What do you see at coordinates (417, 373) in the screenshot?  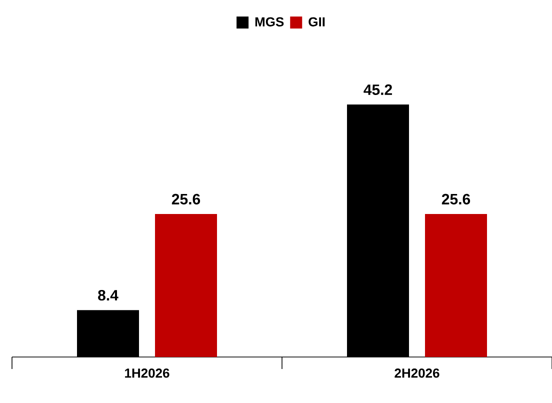 I see `x-tick-label: 2H2026` at bounding box center [417, 373].